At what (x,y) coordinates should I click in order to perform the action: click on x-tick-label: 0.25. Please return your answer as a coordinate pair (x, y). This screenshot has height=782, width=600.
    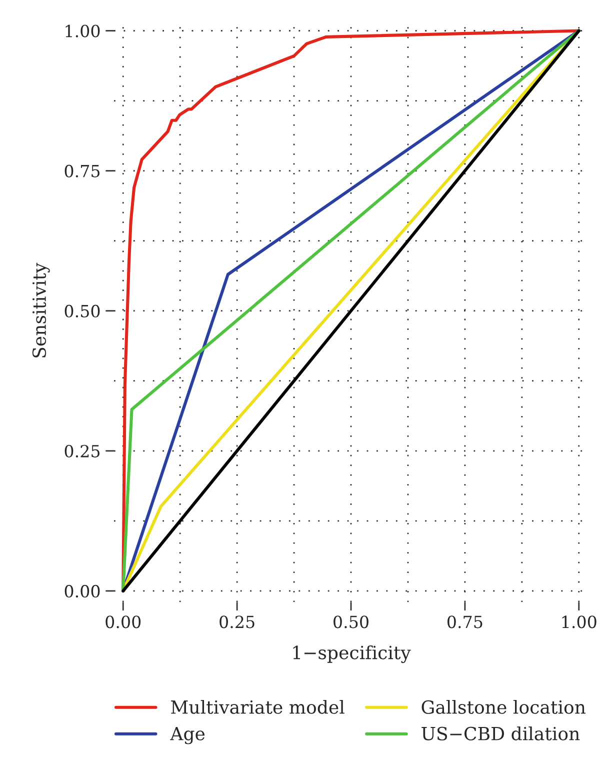
    Looking at the image, I should click on (237, 622).